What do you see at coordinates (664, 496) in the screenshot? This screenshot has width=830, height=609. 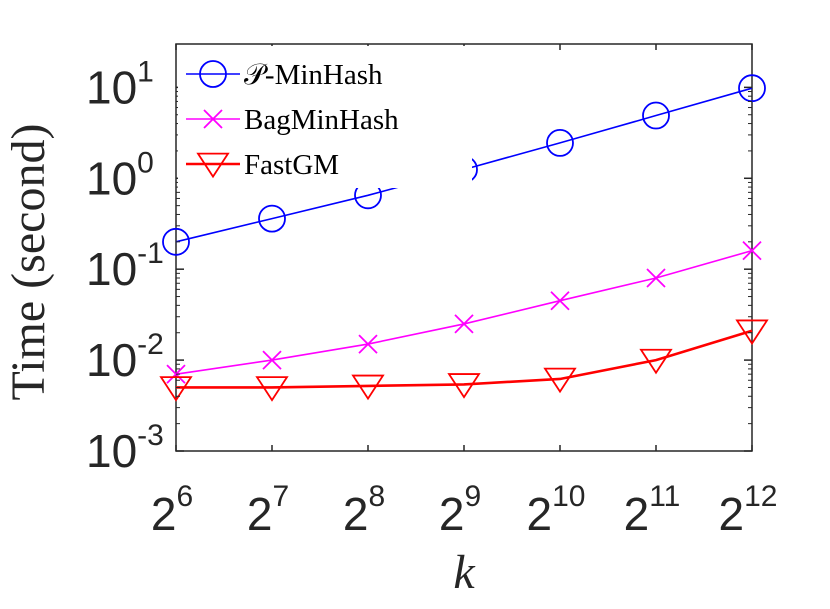 I see `x-tick-label-exponent: 11` at bounding box center [664, 496].